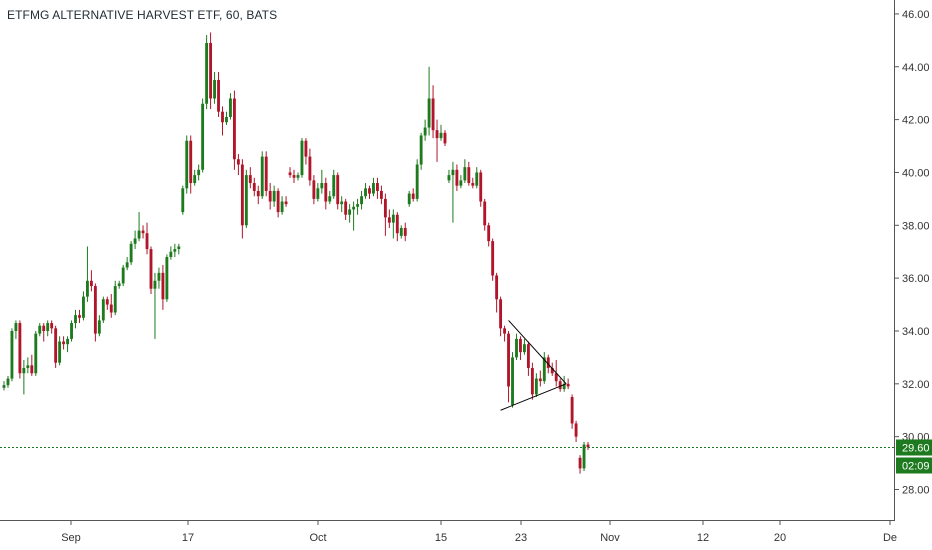 Image resolution: width=932 pixels, height=550 pixels. I want to click on time-axis: Sep 17 Oct 15 23 Nov 12 20 De, so click(479, 532).